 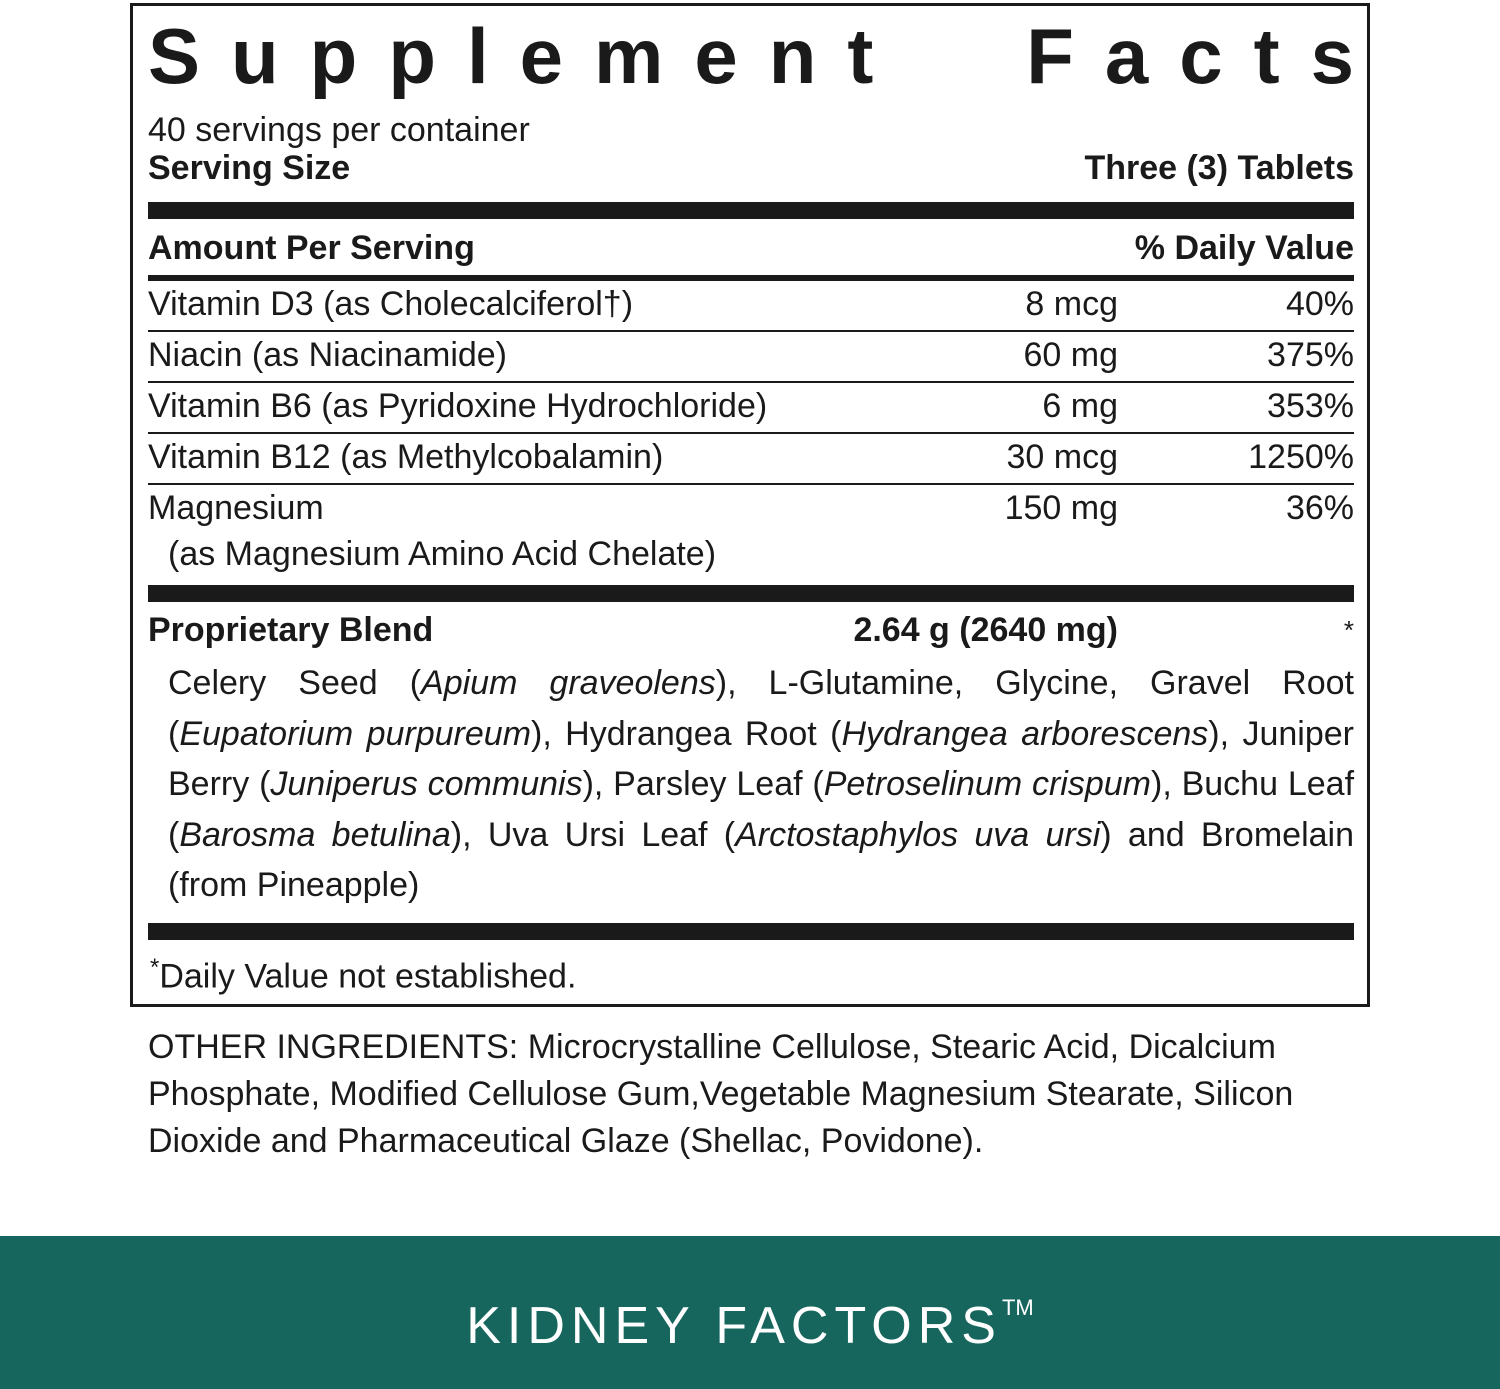 What do you see at coordinates (339, 130) in the screenshot?
I see `servings-per-container: 40 servings per container` at bounding box center [339, 130].